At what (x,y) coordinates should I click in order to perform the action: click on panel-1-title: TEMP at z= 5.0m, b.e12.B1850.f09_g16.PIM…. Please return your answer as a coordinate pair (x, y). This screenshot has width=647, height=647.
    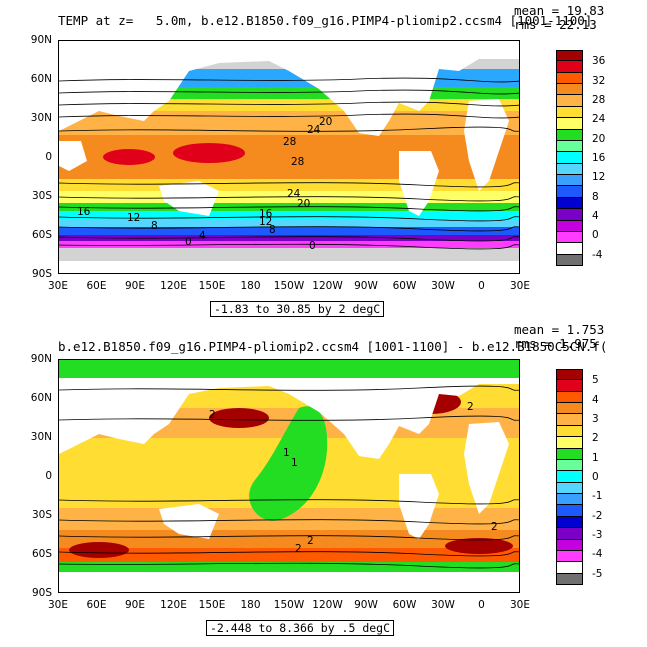
    Looking at the image, I should click on (325, 20).